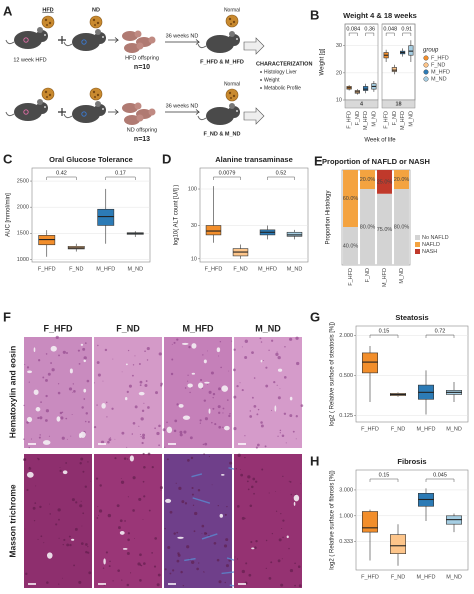  Describe the element at coordinates (384, 331) in the screenshot. I see `p-value: 0.15` at that location.